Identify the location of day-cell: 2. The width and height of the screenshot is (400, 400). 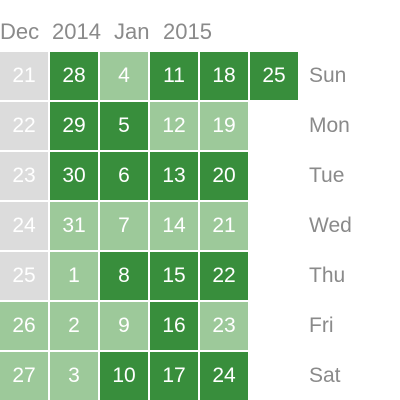
(74, 326).